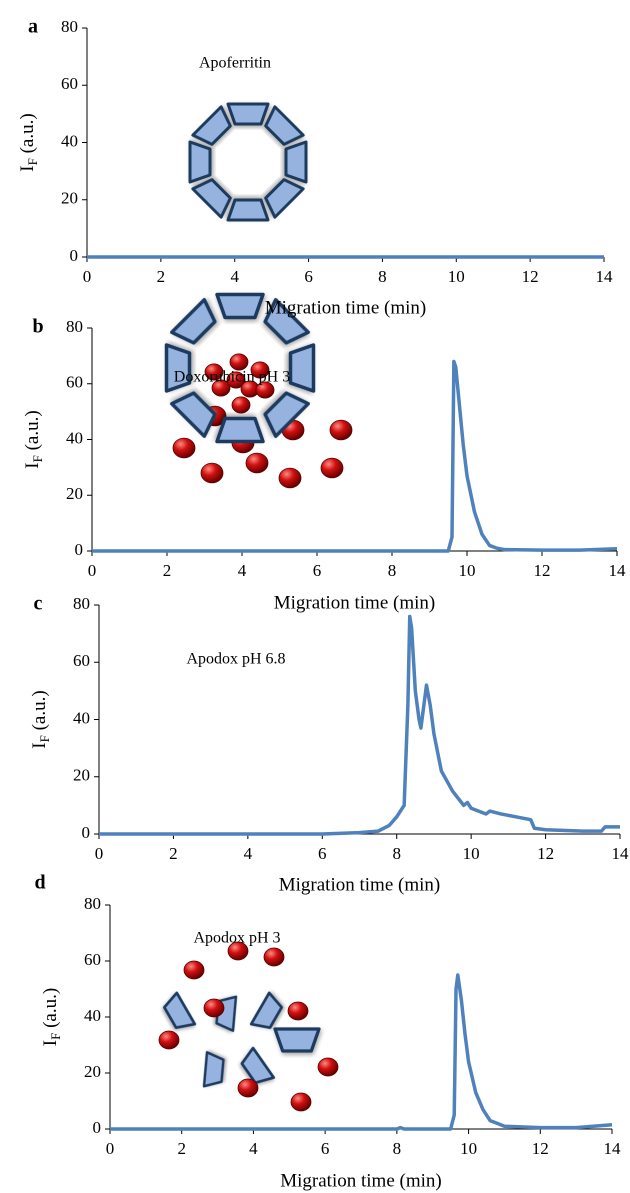 This screenshot has height=1193, width=630. Describe the element at coordinates (39, 883) in the screenshot. I see `panel-label: d` at that location.